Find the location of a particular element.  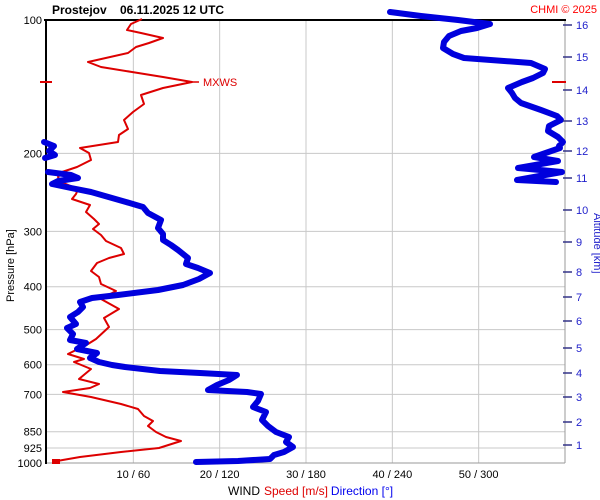

altitude-tick-label: 6 is located at coordinates (579, 322).